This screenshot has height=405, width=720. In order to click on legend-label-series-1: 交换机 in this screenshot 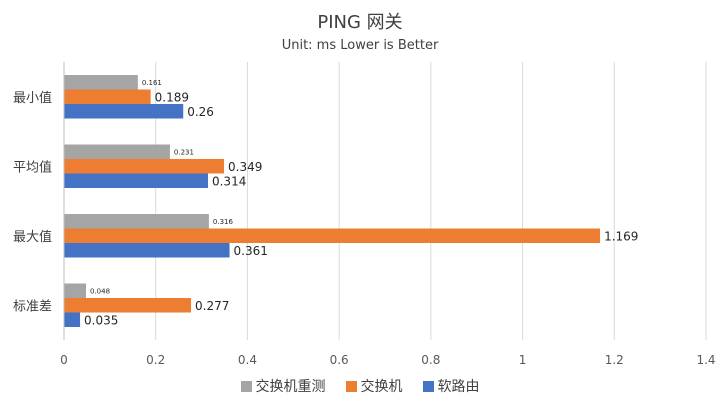, I will do `click(381, 387)`.